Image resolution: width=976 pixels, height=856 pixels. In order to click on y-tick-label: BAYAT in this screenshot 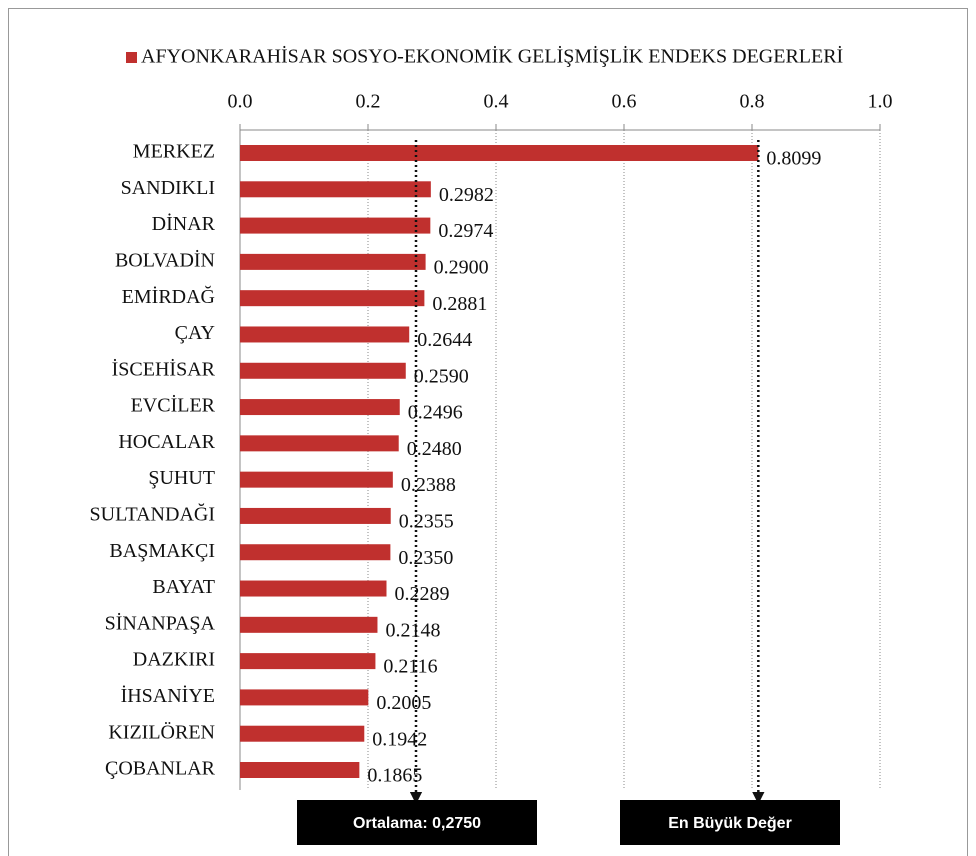, I will do `click(183, 587)`.